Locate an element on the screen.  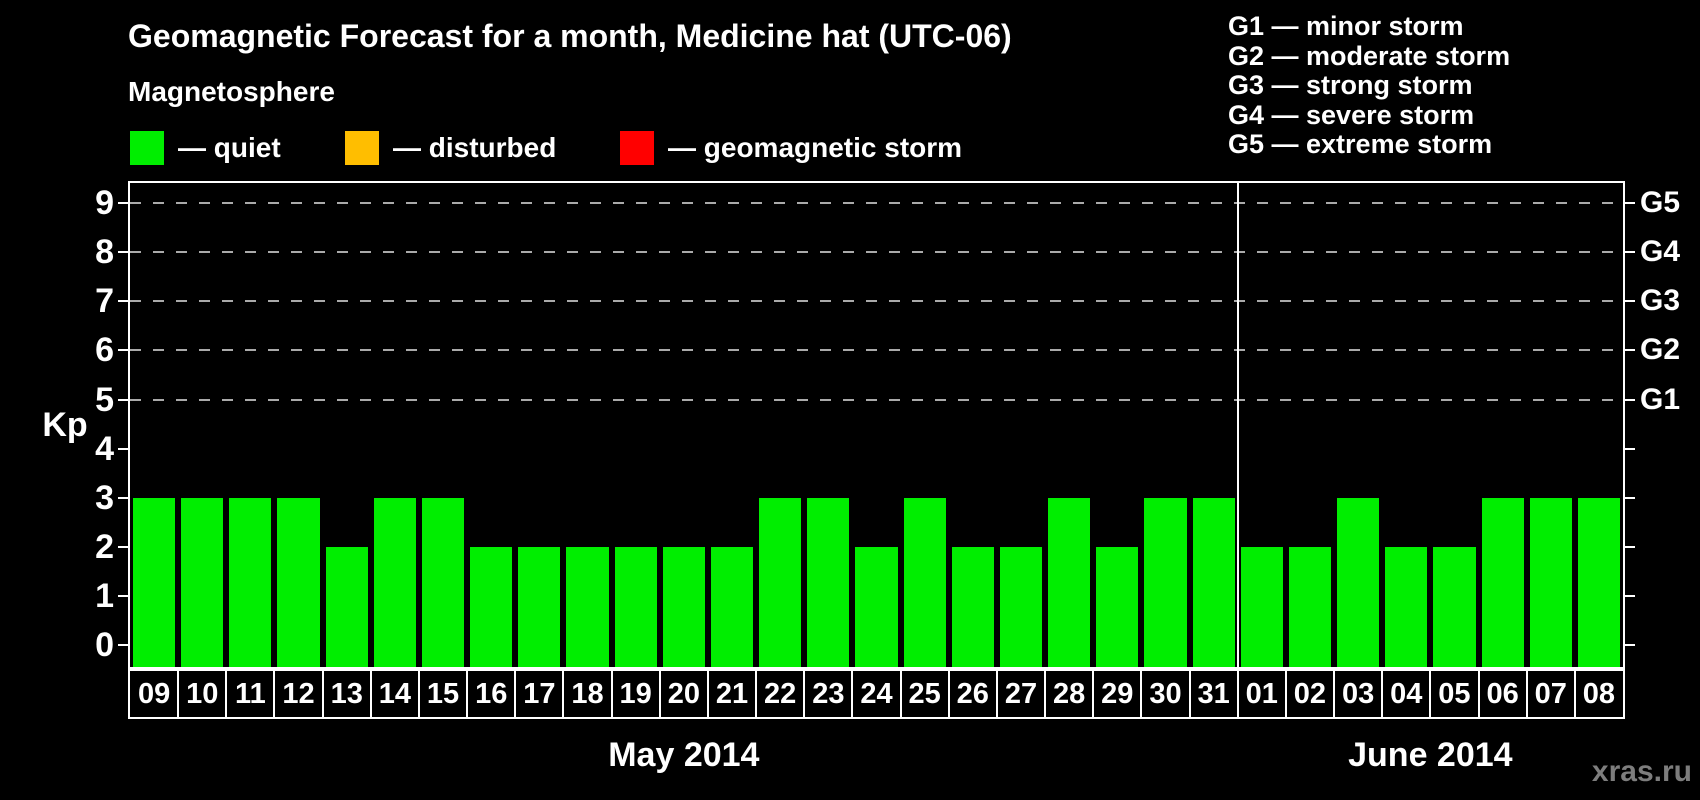
day-label-14: 14 is located at coordinates (394, 694).